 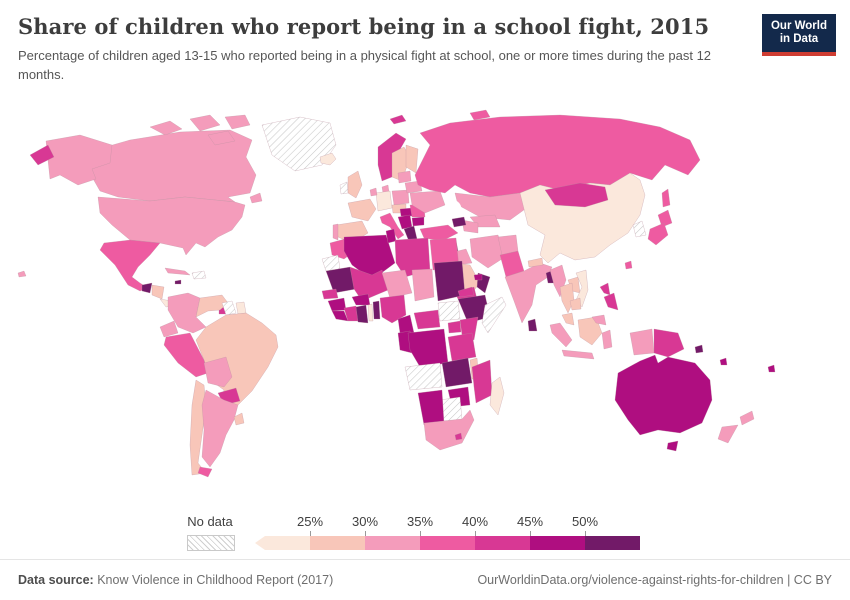 What do you see at coordinates (212, 306) in the screenshot?
I see `region-venezuela` at bounding box center [212, 306].